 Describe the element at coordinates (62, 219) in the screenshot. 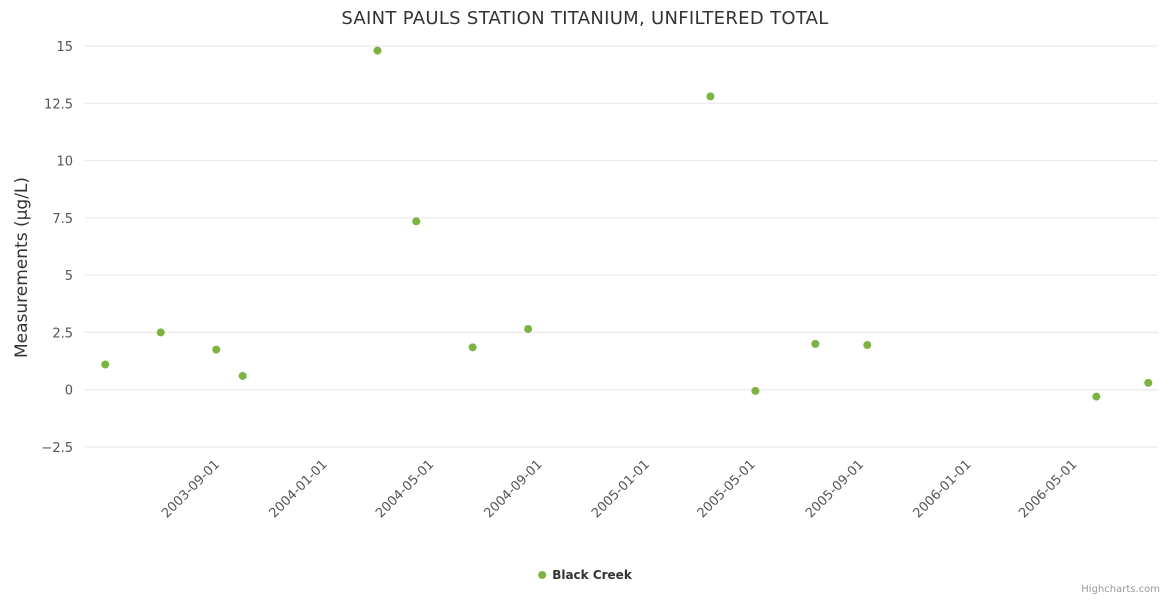

I see `y-axis-tick-label: 7.5` at that location.